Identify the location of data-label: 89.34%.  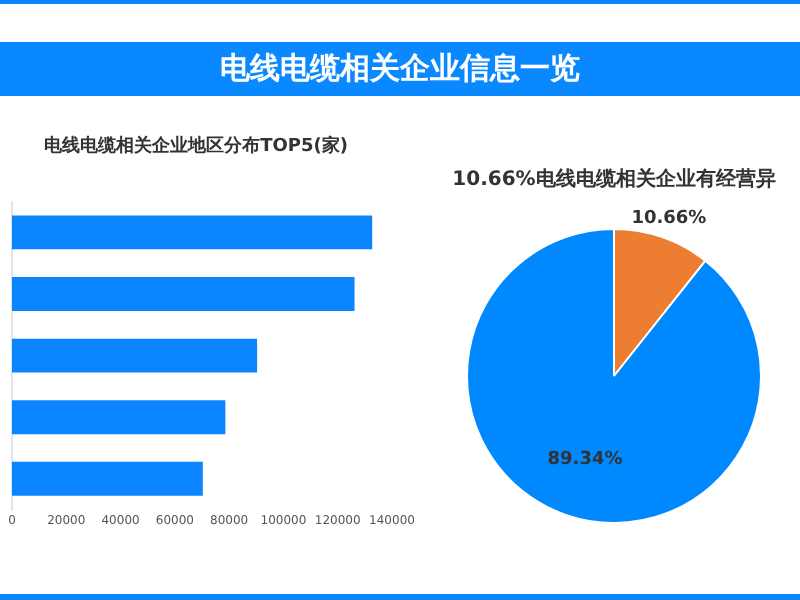
(585, 459).